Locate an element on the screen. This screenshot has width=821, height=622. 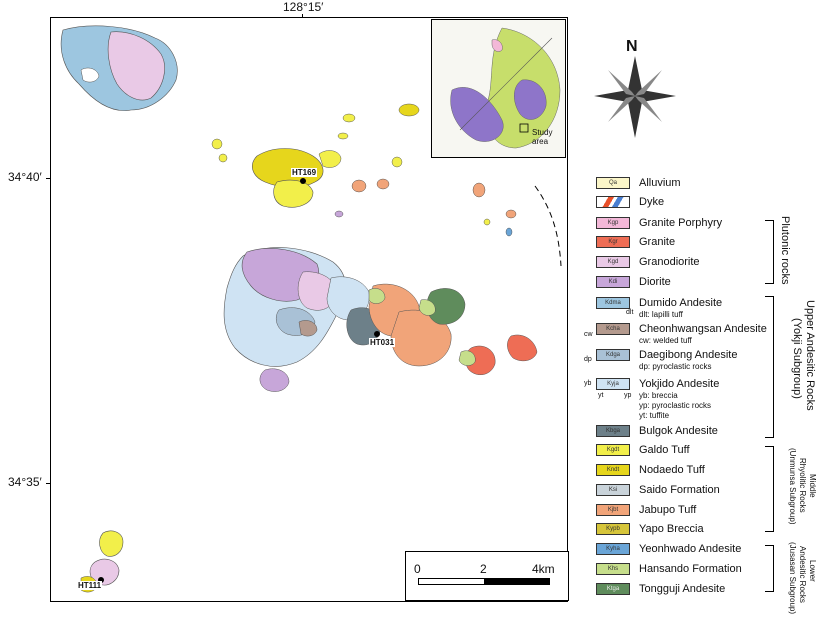
legend-label: Saido Formation is located at coordinates (679, 489).